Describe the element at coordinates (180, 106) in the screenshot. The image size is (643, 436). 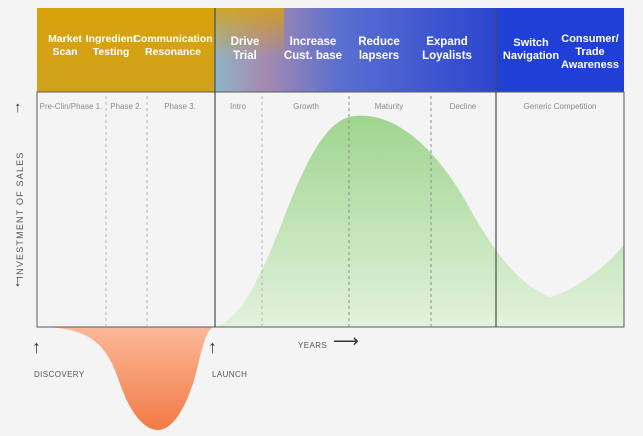
I see `phase-label-phase-3: Phase 3.` at that location.